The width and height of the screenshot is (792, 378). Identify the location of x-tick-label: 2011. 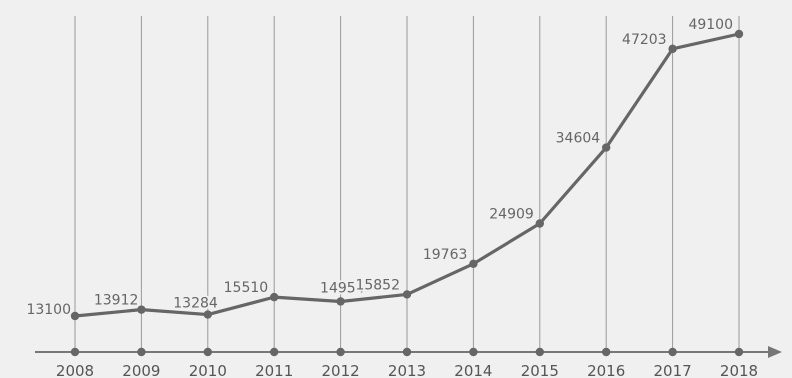
(274, 370).